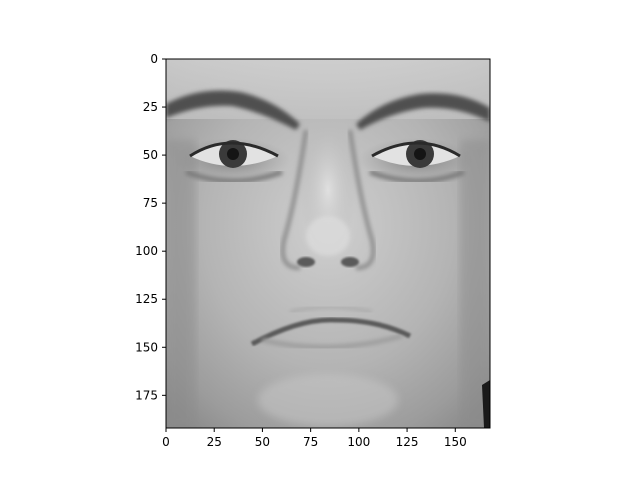 The height and width of the screenshot is (480, 640). I want to click on x-tick-label: 75, so click(310, 442).